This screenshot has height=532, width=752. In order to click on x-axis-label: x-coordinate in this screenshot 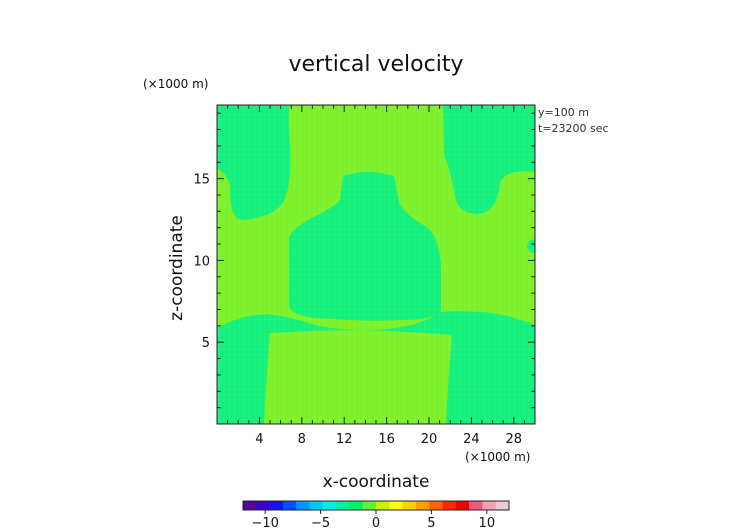, I will do `click(376, 482)`.